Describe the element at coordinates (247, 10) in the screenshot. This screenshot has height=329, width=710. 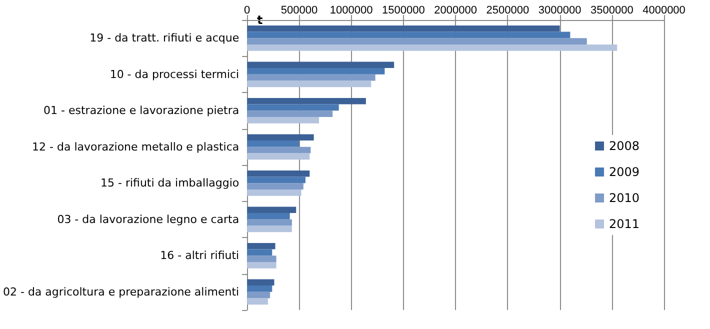
I see `x-tick-label: 0` at that location.